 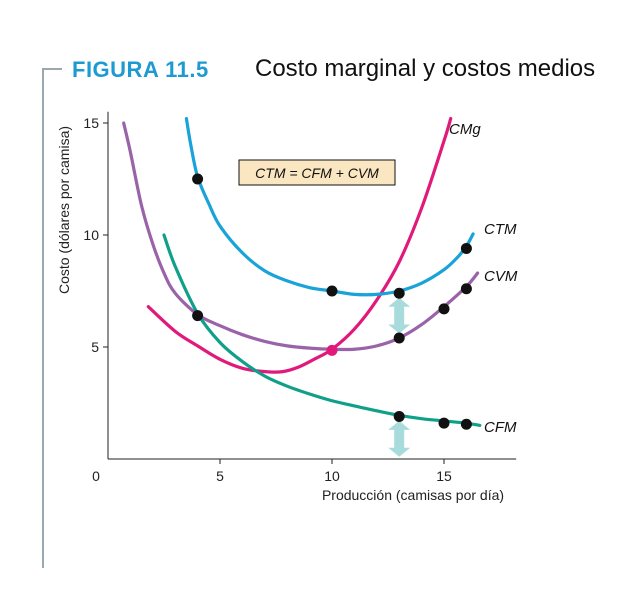 I want to click on curve-label-cmg: CMg, so click(x=465, y=129).